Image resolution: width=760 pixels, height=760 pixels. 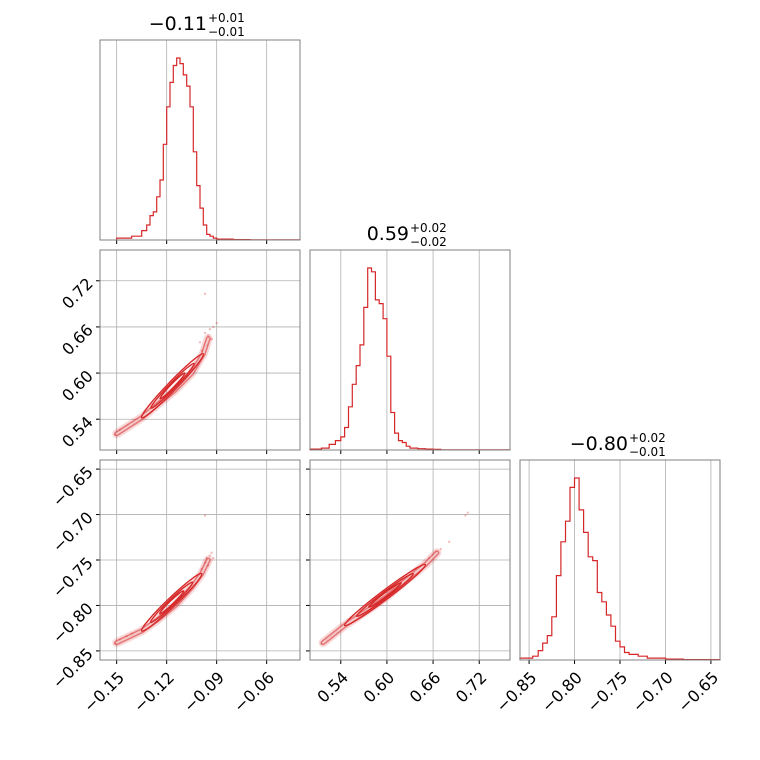 What do you see at coordinates (77, 432) in the screenshot?
I see `y-tick-label: 0.54` at bounding box center [77, 432].